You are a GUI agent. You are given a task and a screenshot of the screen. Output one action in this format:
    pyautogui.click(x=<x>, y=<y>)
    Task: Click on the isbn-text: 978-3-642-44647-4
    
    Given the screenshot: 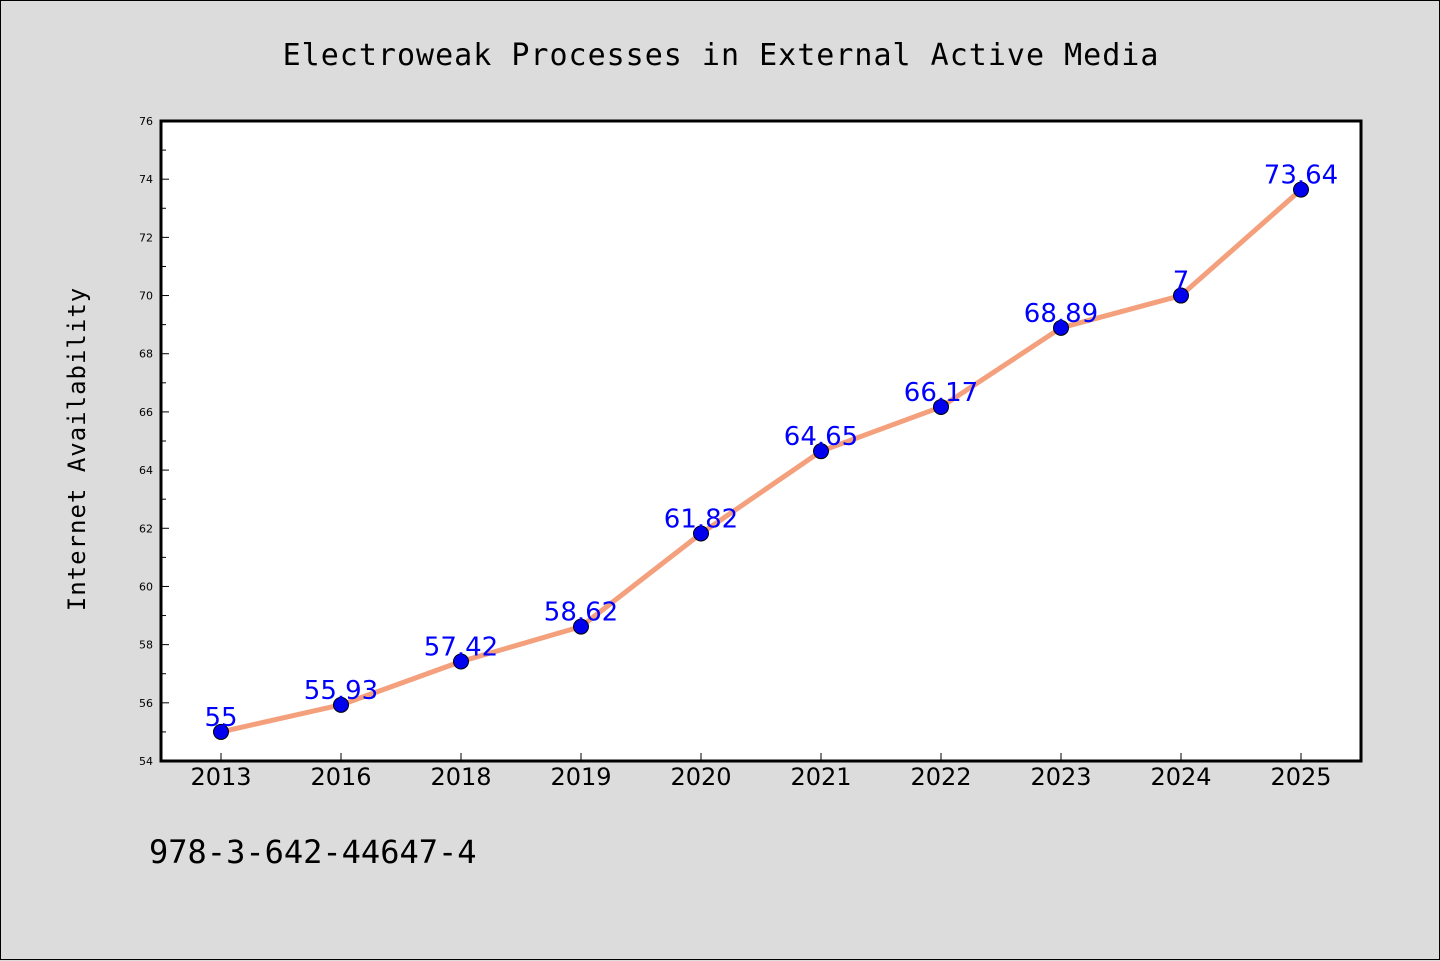 What is the action you would take?
    pyautogui.click(x=313, y=852)
    